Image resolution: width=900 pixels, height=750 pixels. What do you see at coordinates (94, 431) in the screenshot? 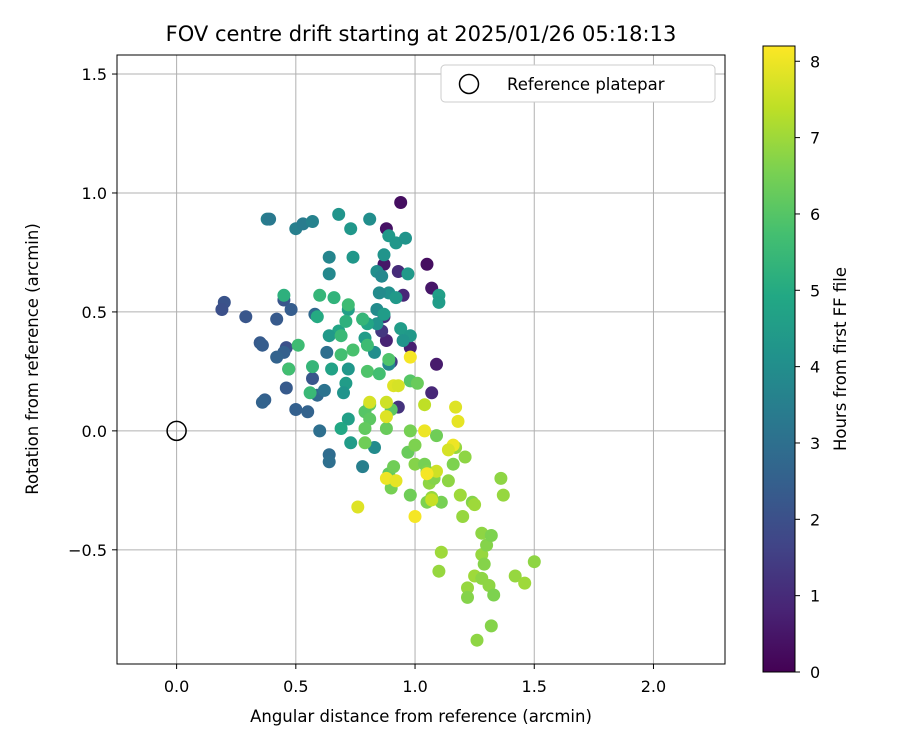
I see `y-tick-label: 0.0` at bounding box center [94, 431].